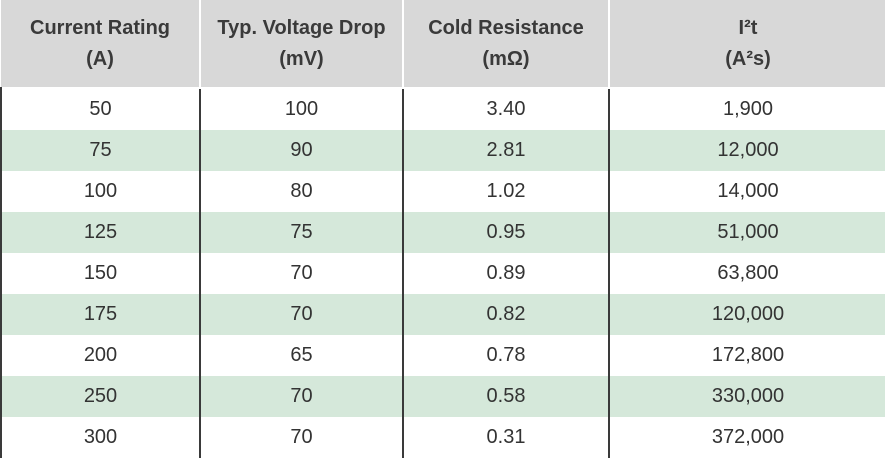  Describe the element at coordinates (100, 437) in the screenshot. I see `cell-current-rating: 300` at that location.